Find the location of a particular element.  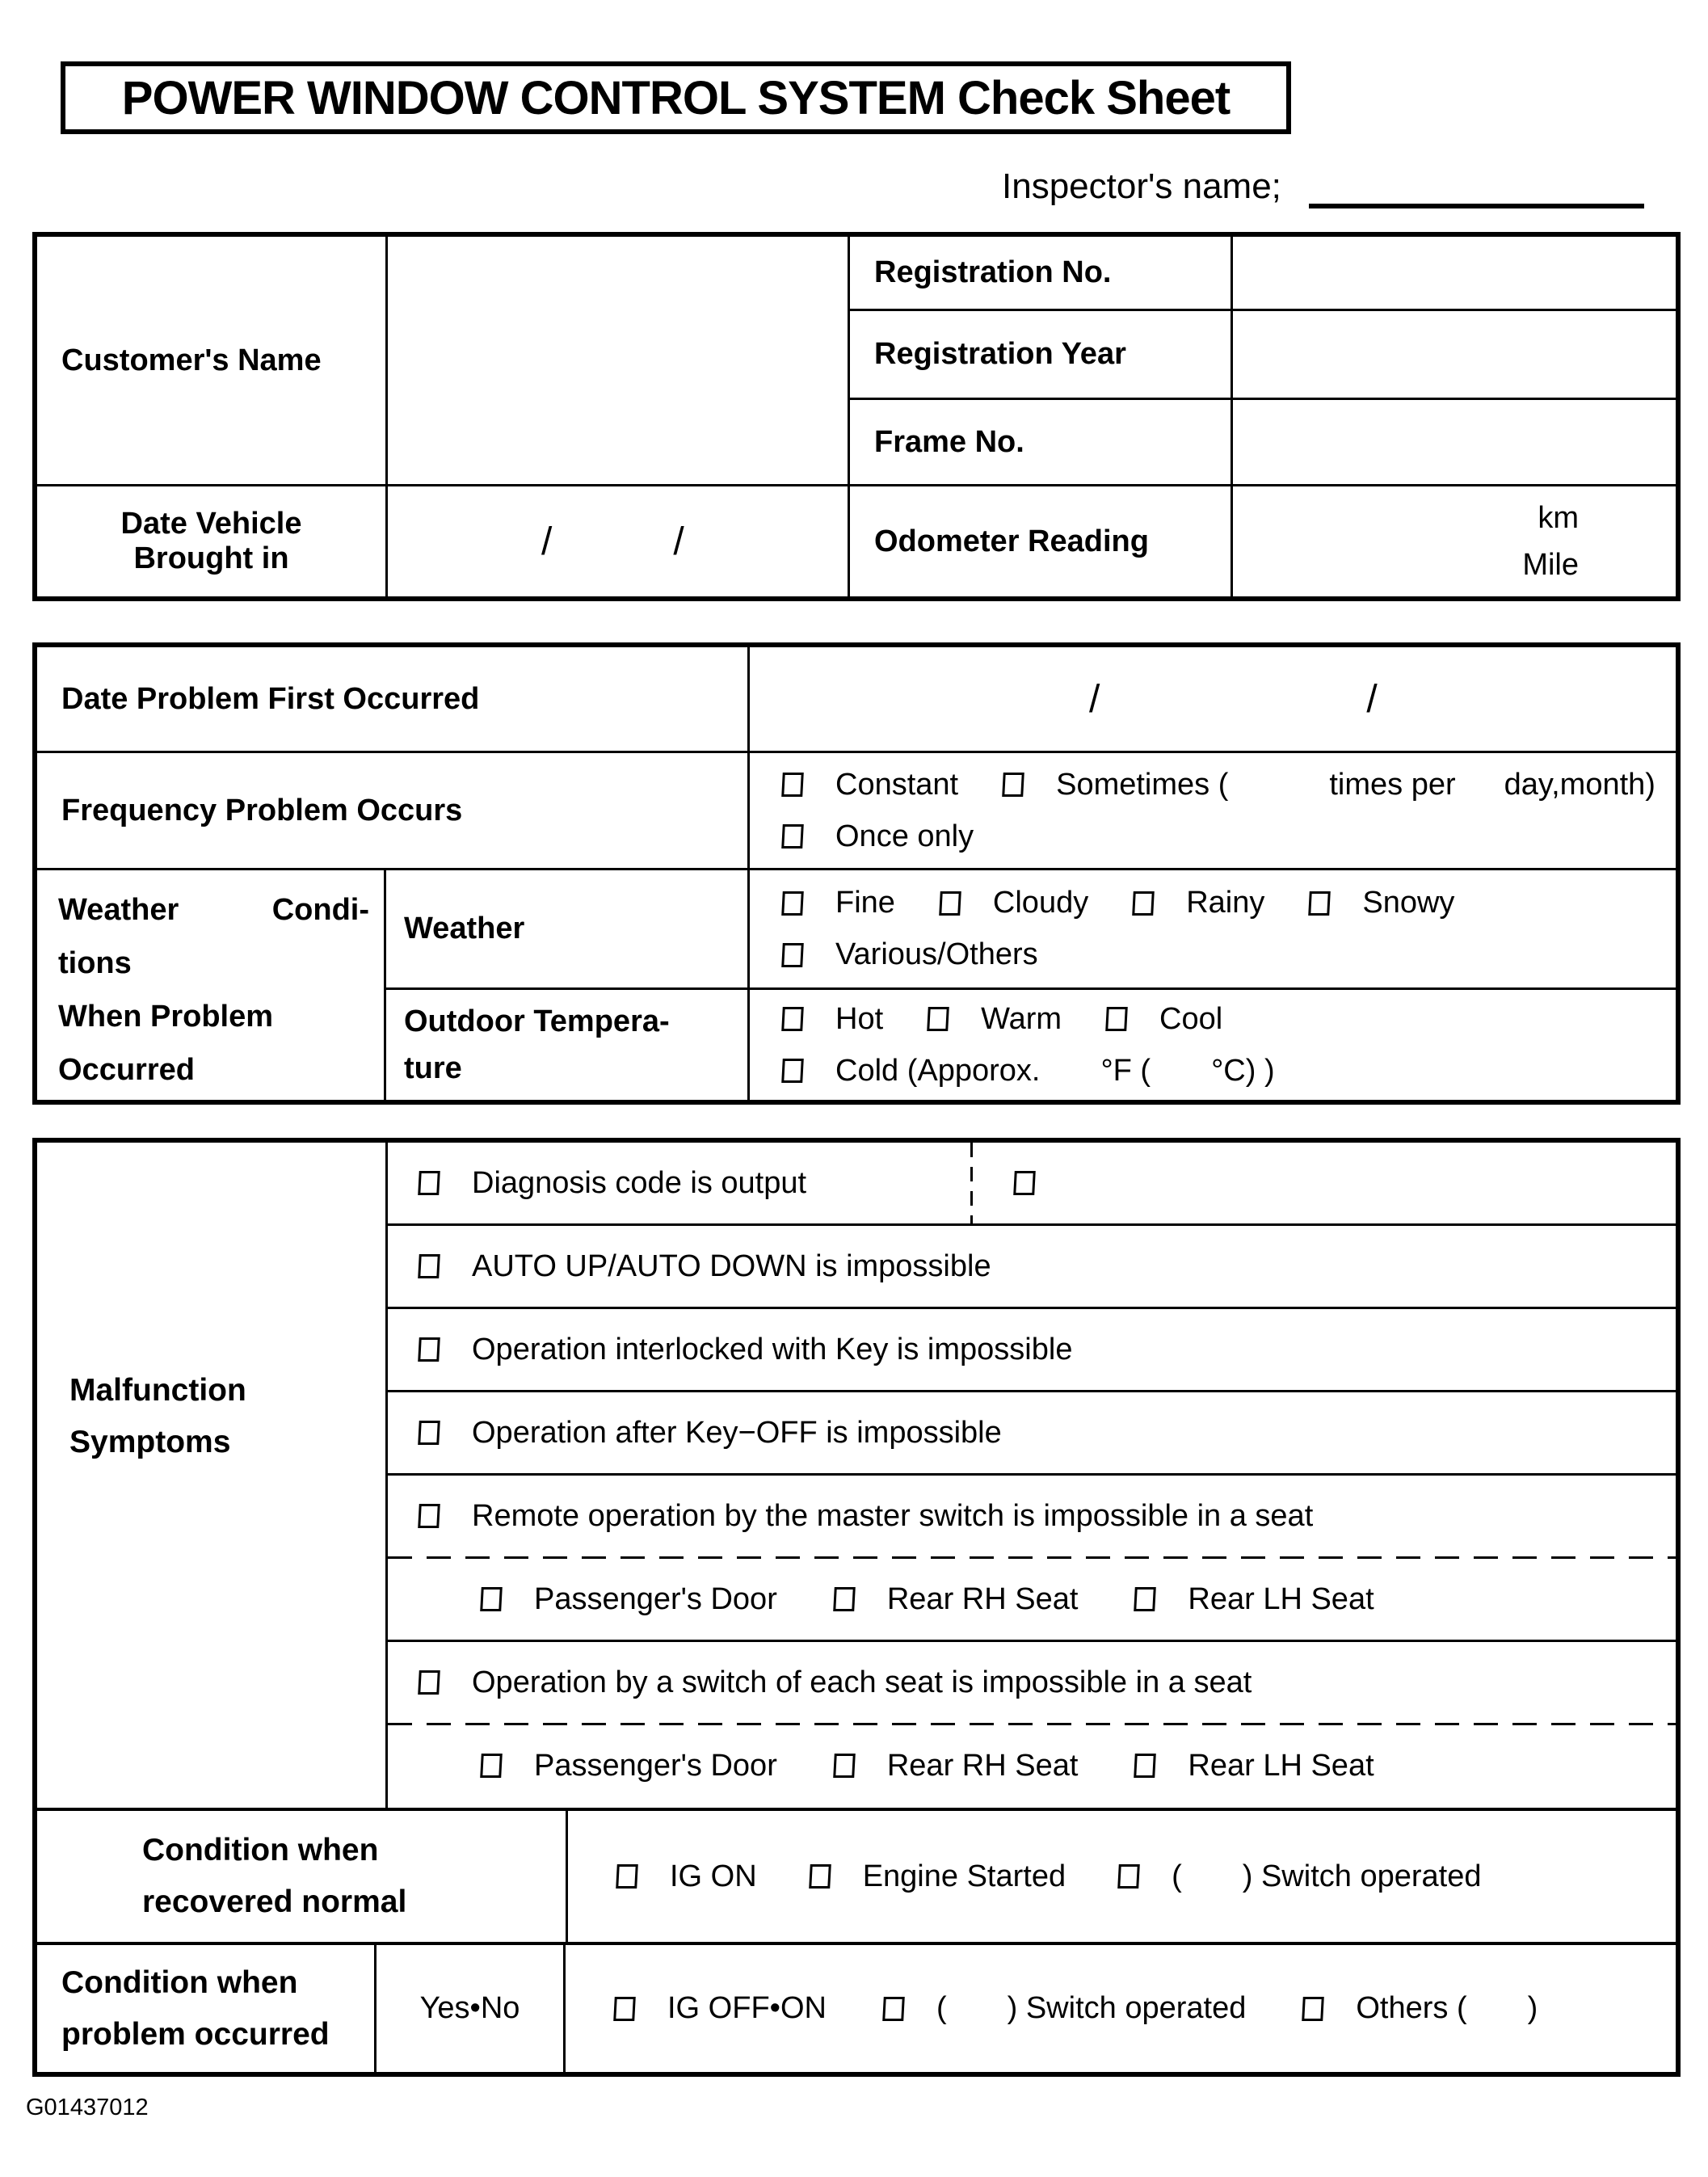

option-ig-on: IG ON is located at coordinates (686, 1876).